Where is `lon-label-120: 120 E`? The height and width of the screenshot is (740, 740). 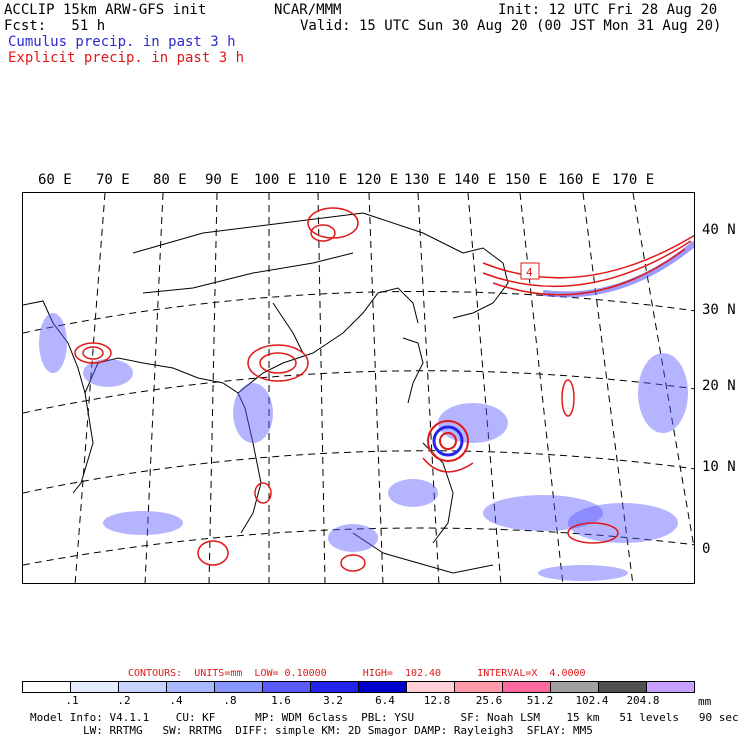
lon-label-120: 120 E is located at coordinates (377, 180).